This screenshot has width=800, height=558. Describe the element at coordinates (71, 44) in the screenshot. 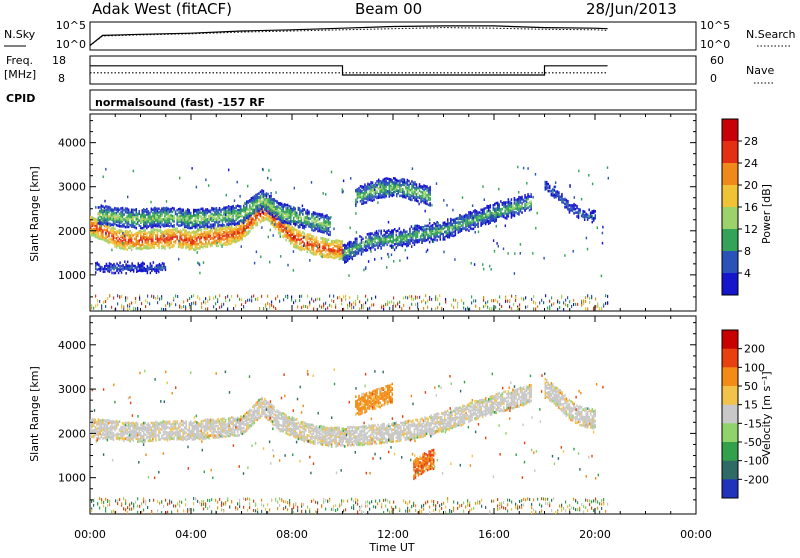

I see `noise-tick-left-low: 10^0` at that location.